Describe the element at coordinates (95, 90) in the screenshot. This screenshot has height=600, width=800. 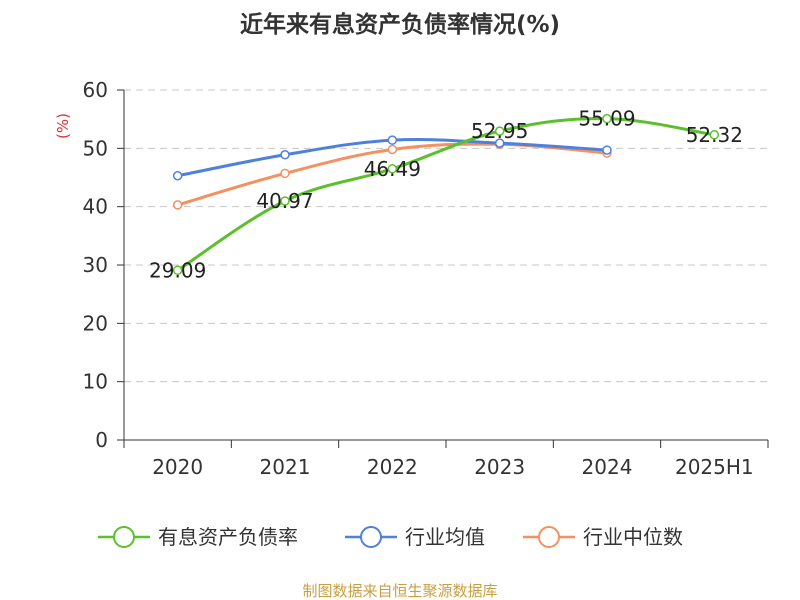
I see `y-tick-label: 60` at that location.